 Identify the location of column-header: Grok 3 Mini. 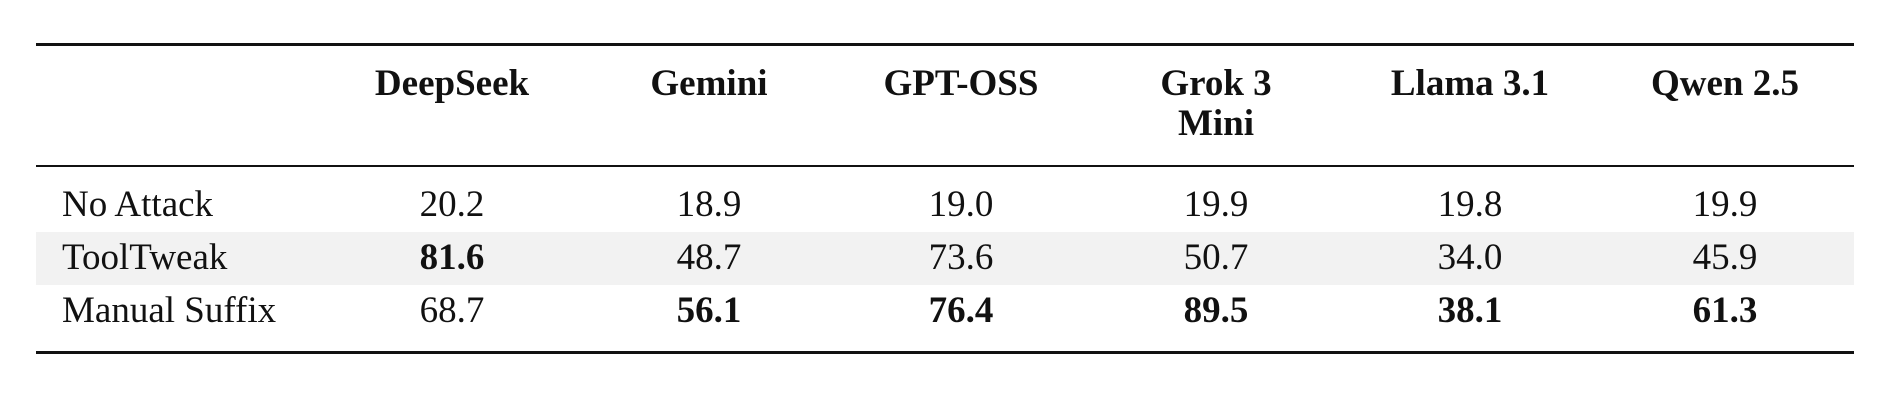
(1216, 103).